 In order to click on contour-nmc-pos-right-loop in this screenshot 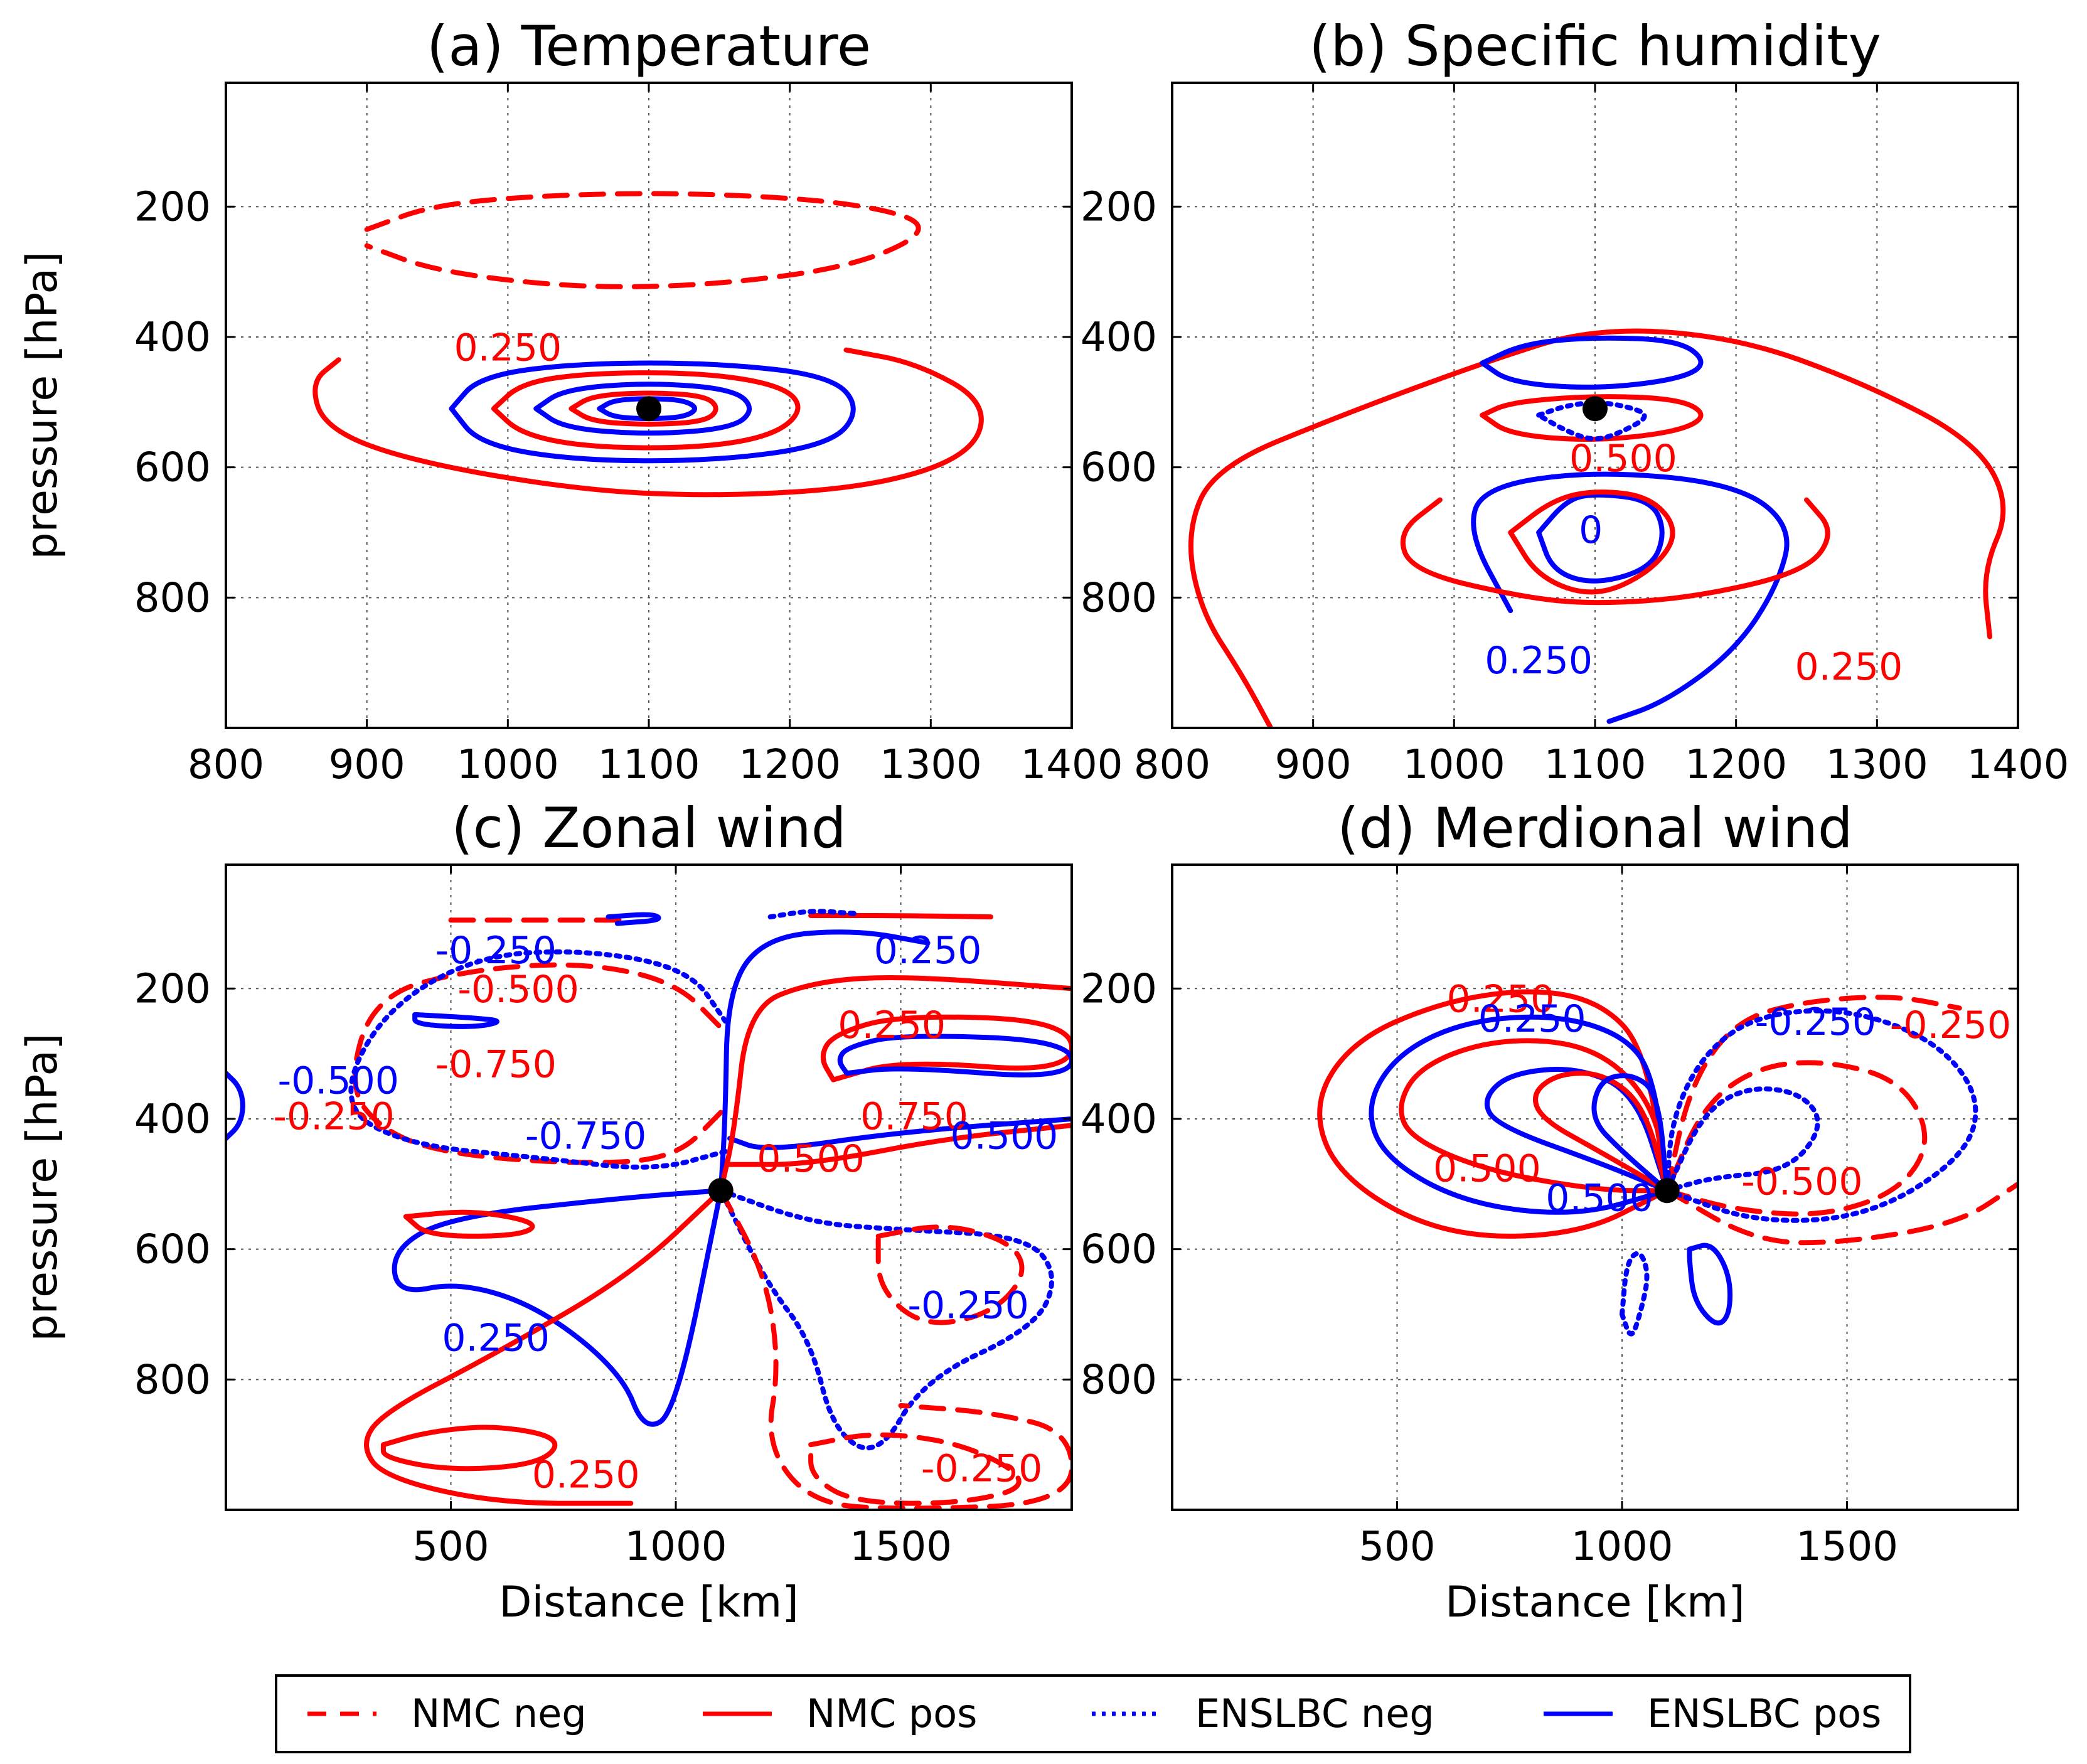, I will do `click(946, 1048)`.